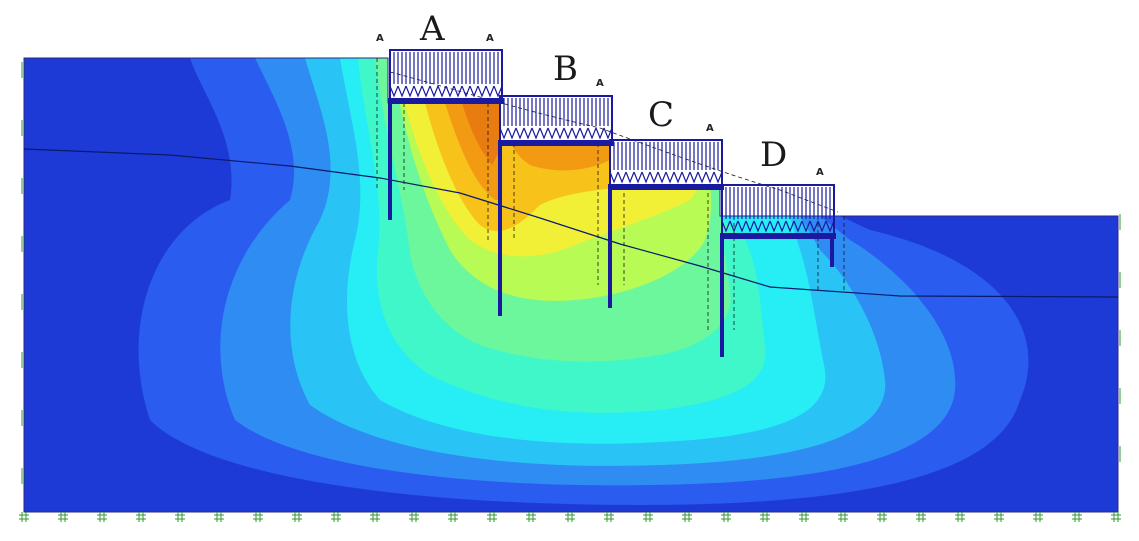  I want to click on wall-label-B: B, so click(565, 69).